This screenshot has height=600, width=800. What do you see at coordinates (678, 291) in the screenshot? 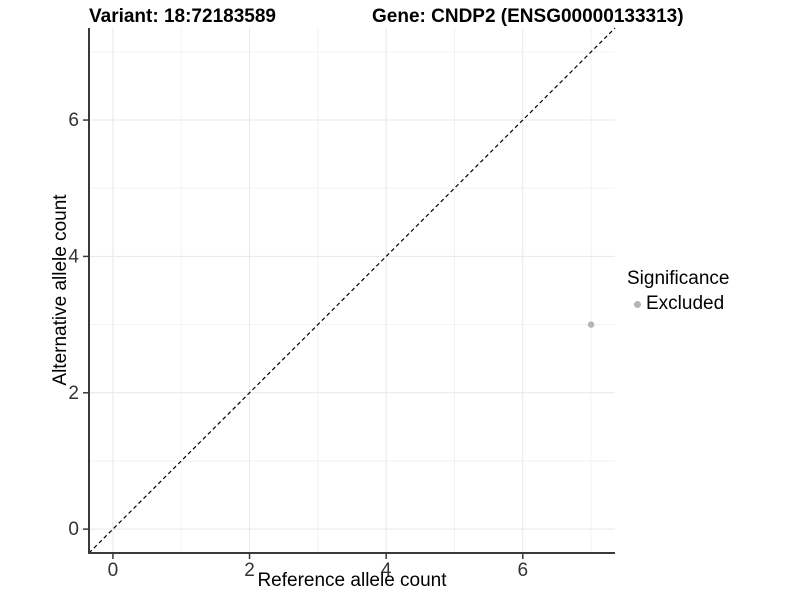
I see `legend: Significance Excluded` at bounding box center [678, 291].